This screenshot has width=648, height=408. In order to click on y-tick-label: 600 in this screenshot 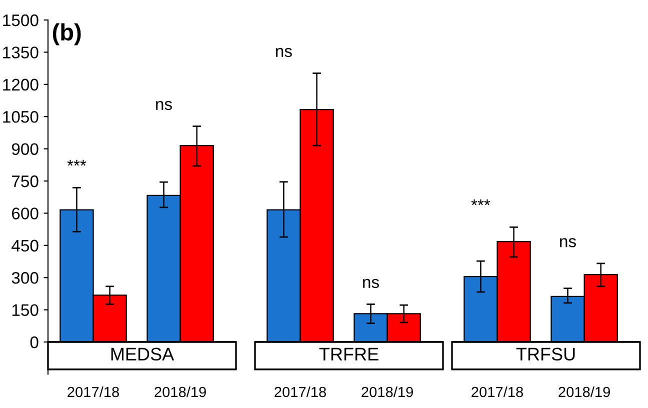, I will do `click(25, 214)`.